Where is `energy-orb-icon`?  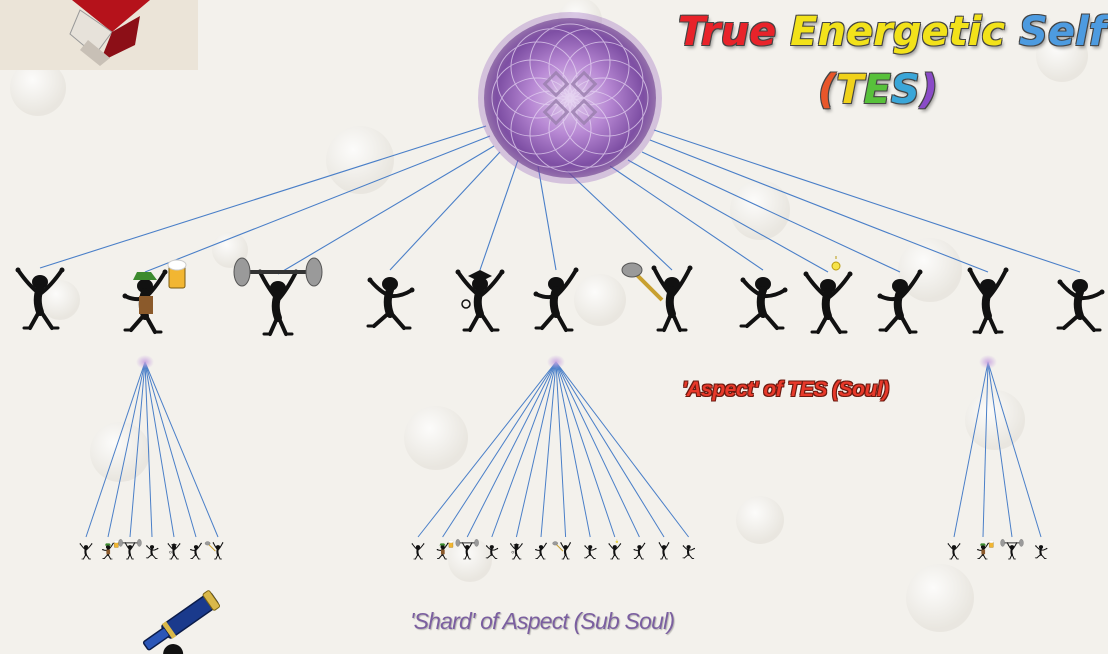 energy-orb-icon is located at coordinates (570, 98).